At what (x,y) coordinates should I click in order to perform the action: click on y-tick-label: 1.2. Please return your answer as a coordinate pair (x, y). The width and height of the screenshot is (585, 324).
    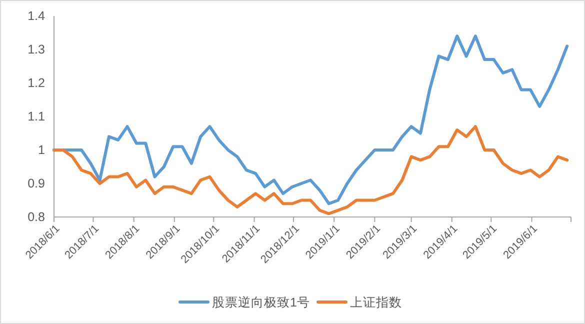
    Looking at the image, I should click on (37, 83).